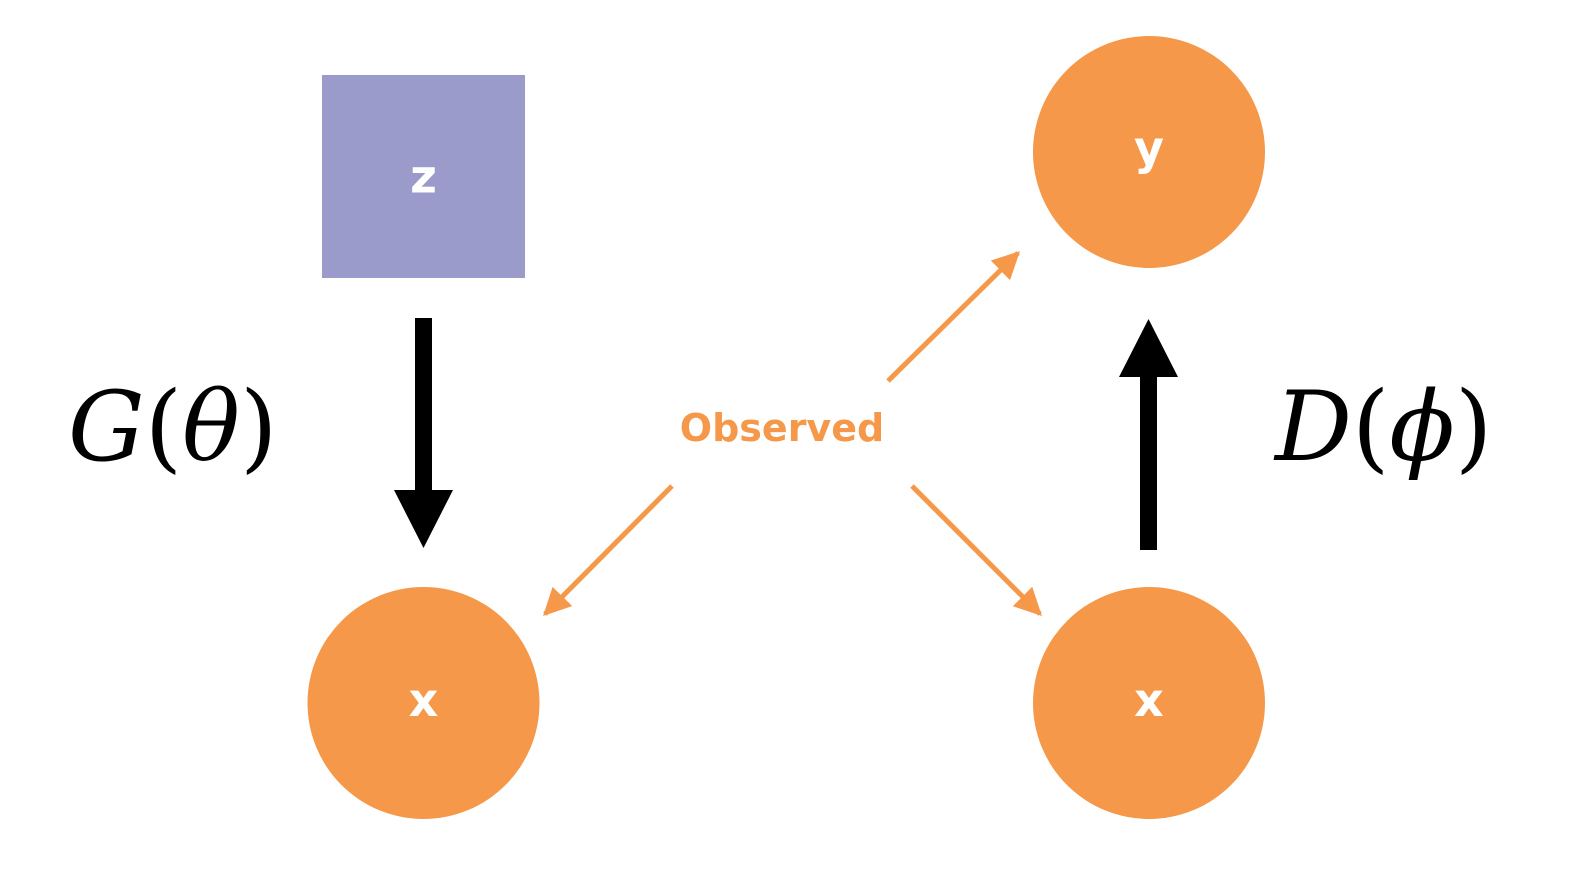 The height and width of the screenshot is (888, 1594). I want to click on latent-z-label: z, so click(423, 177).